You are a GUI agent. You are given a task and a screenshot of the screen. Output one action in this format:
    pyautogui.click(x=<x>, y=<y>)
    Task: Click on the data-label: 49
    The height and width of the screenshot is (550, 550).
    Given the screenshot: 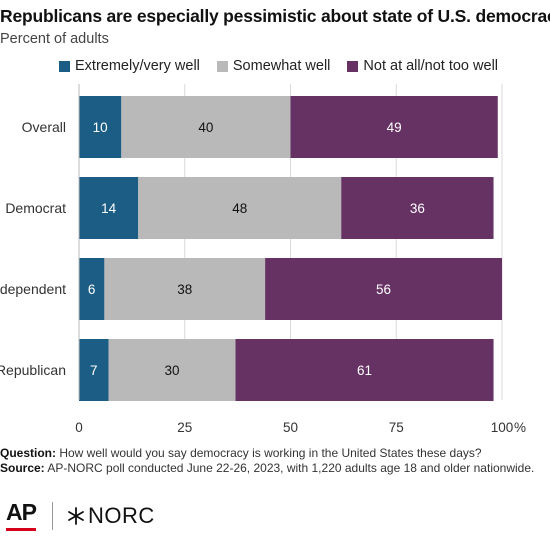 What is the action you would take?
    pyautogui.click(x=394, y=127)
    